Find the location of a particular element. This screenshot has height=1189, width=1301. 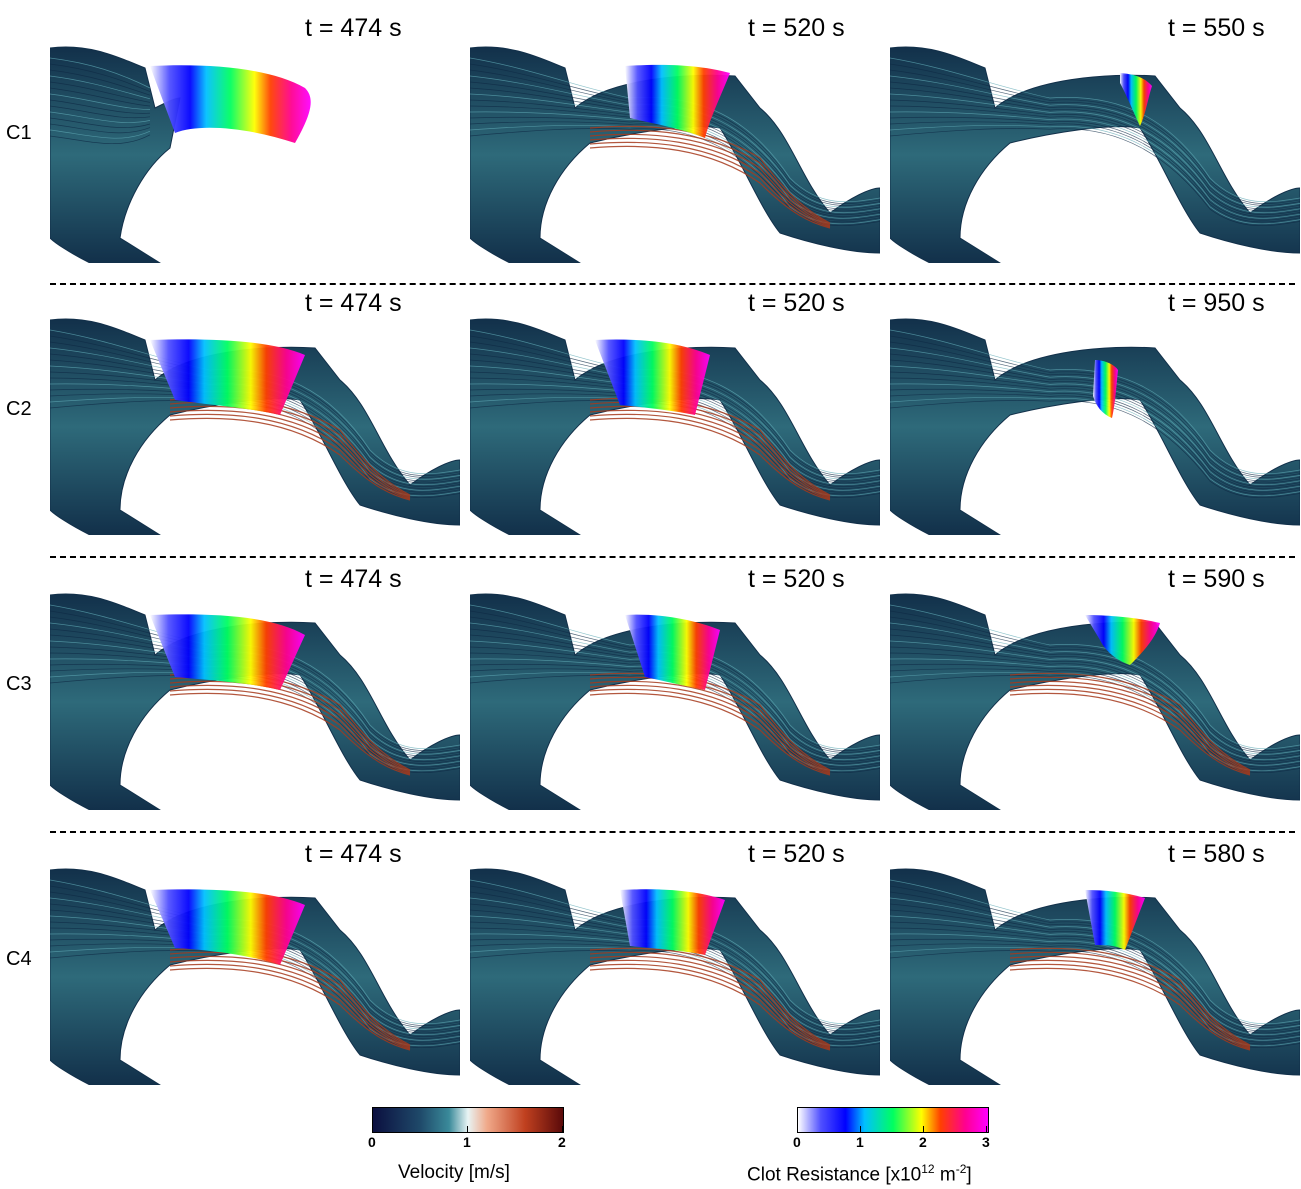

time-label-c3-2: t = 520 s is located at coordinates (796, 579).